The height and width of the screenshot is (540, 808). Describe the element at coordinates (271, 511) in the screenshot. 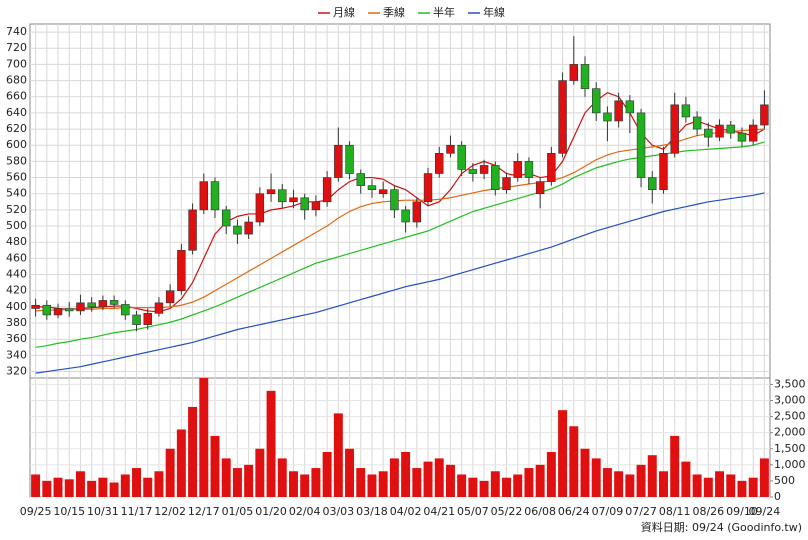

I see `x-tick-label: 01/20` at that location.